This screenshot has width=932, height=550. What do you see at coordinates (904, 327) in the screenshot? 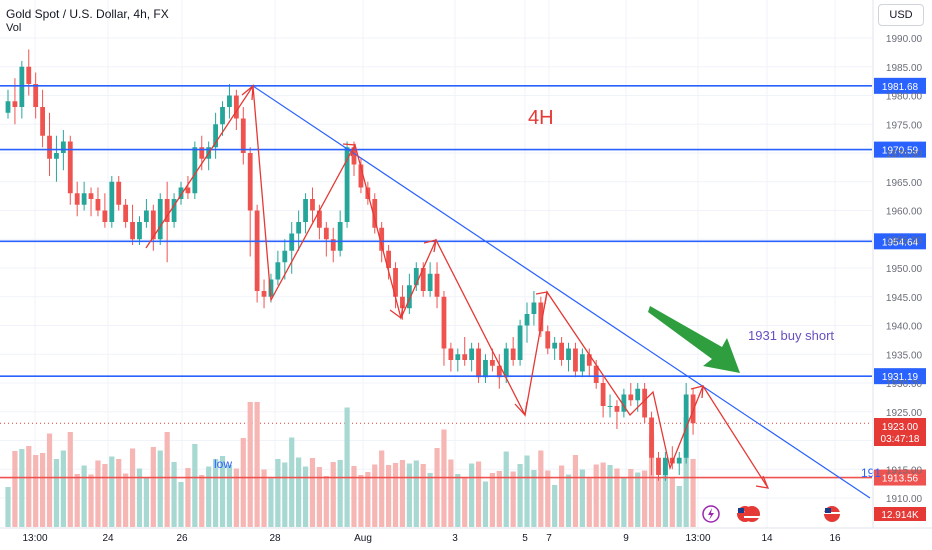
I see `price-tick-label: 1940.00` at bounding box center [904, 327].